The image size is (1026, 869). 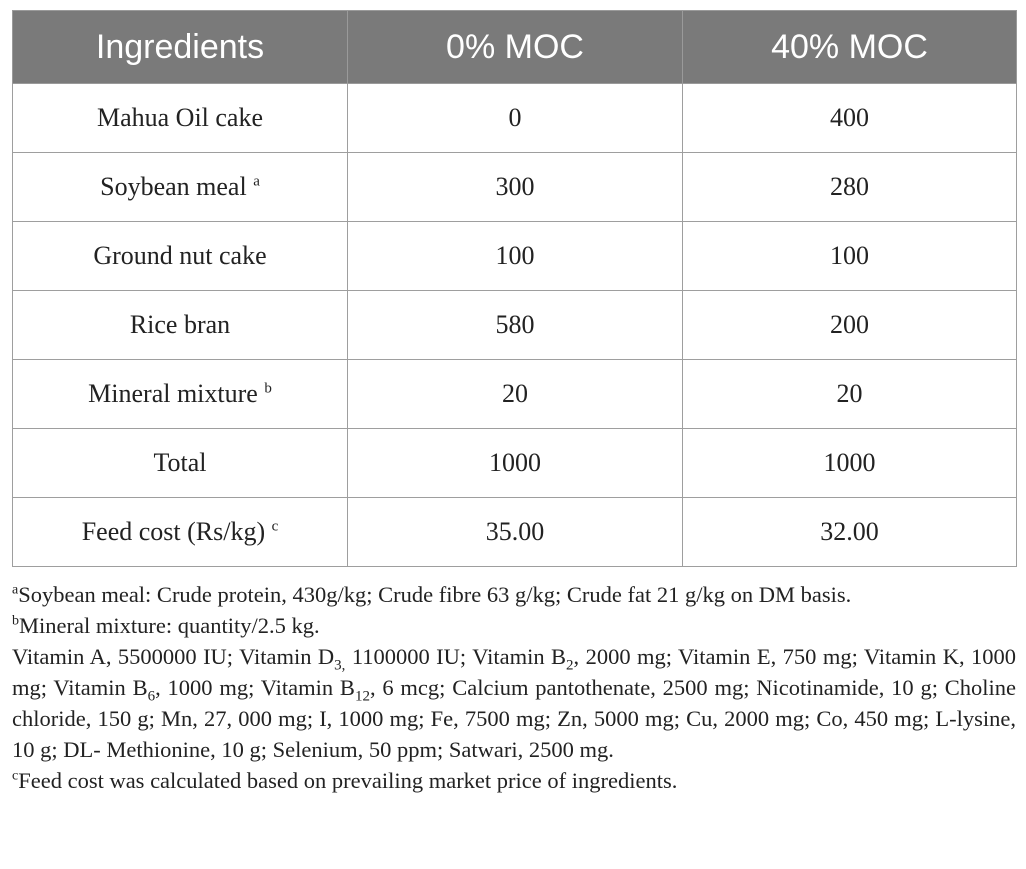 I want to click on value-0-moc: 580, so click(x=515, y=325).